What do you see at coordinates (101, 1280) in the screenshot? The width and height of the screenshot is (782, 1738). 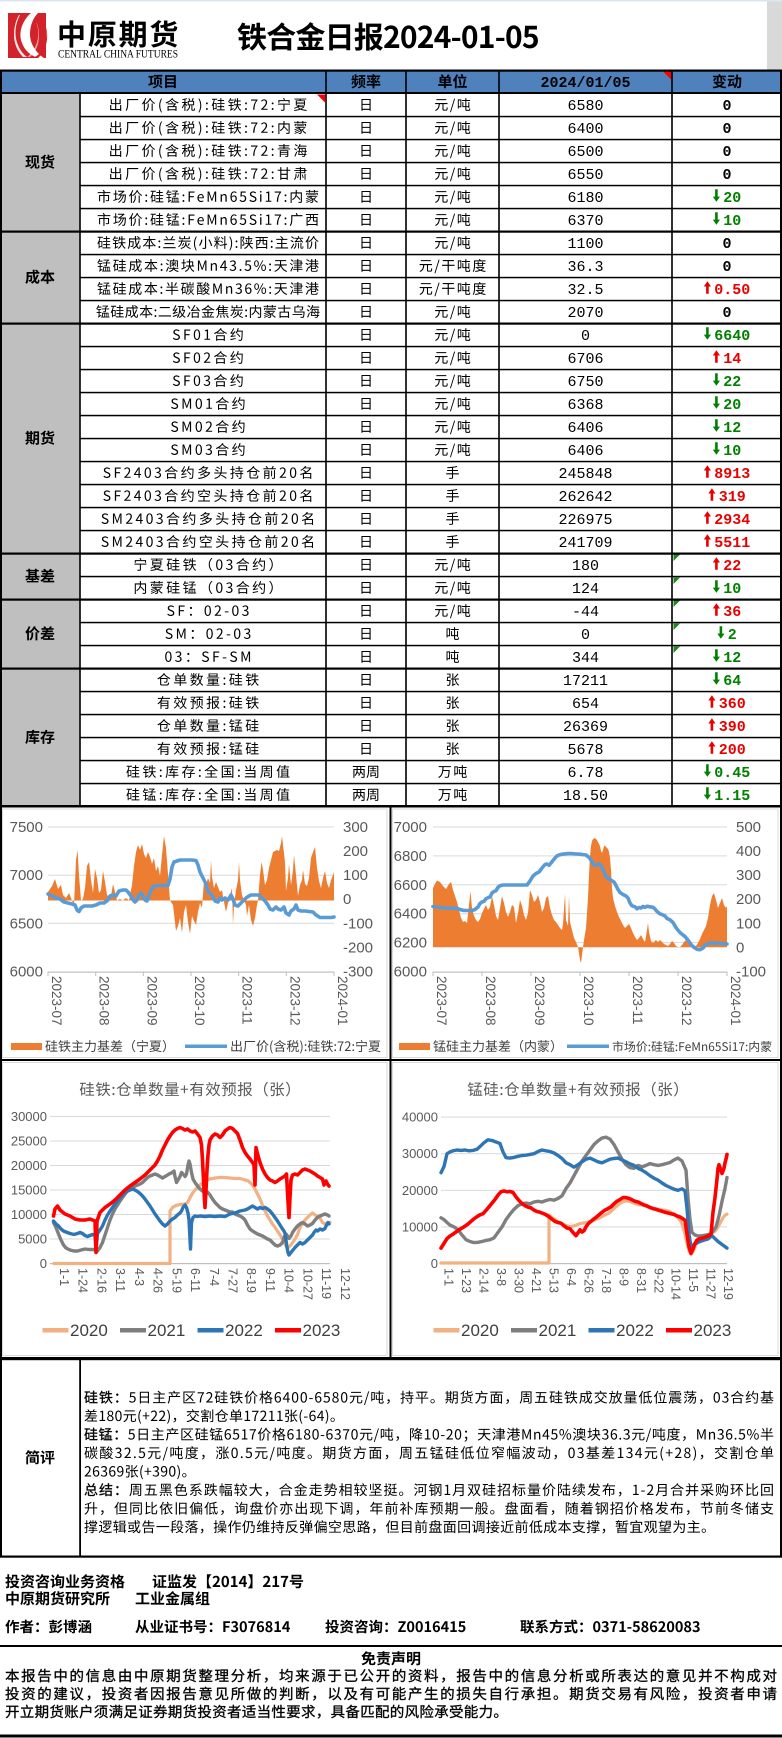 I see `svg-text: 2-16` at bounding box center [101, 1280].